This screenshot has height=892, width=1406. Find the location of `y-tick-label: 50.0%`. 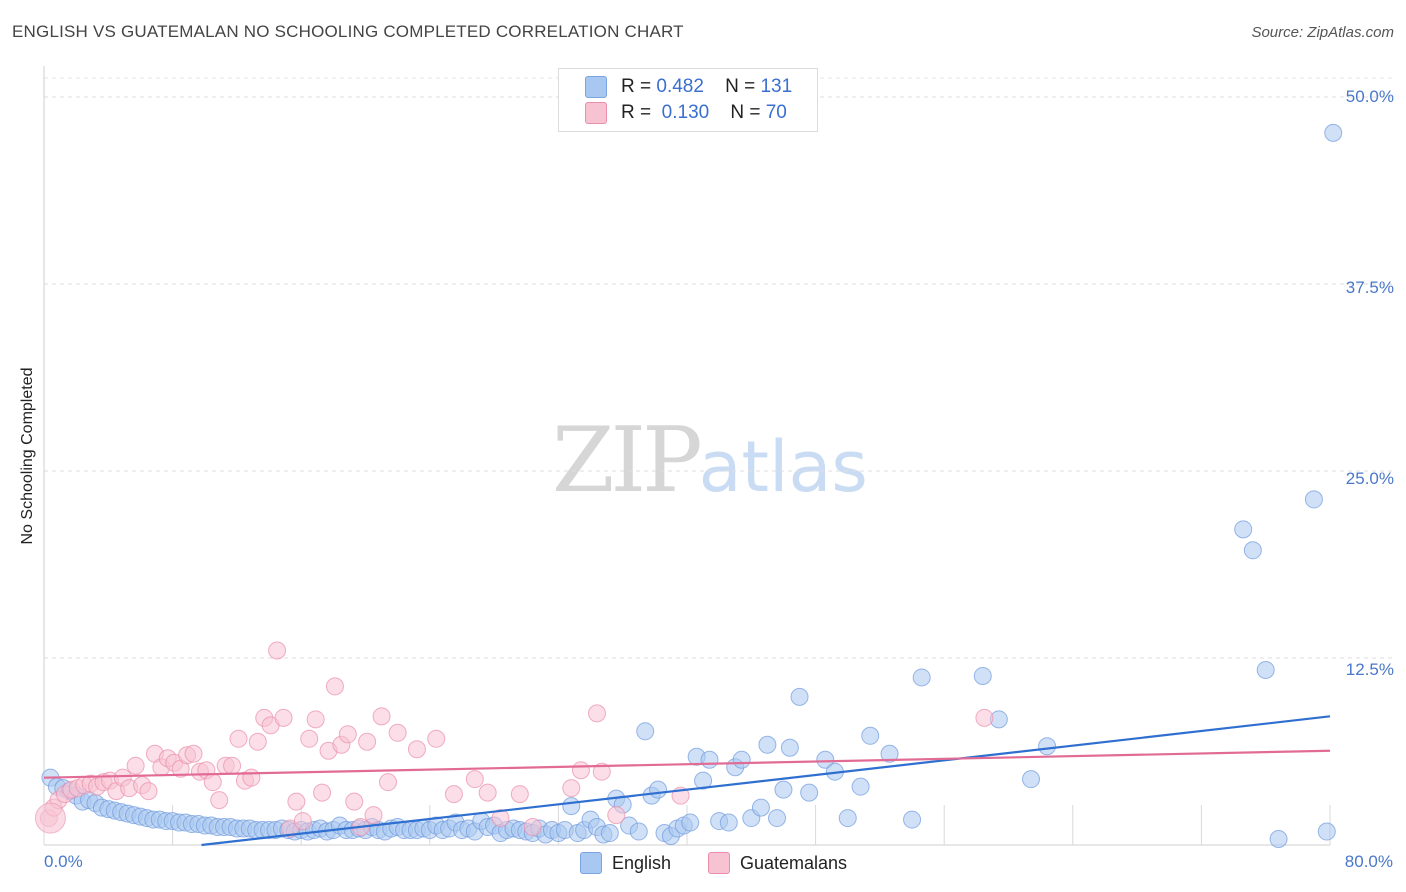

y-tick-label: 50.0% is located at coordinates (1369, 96).